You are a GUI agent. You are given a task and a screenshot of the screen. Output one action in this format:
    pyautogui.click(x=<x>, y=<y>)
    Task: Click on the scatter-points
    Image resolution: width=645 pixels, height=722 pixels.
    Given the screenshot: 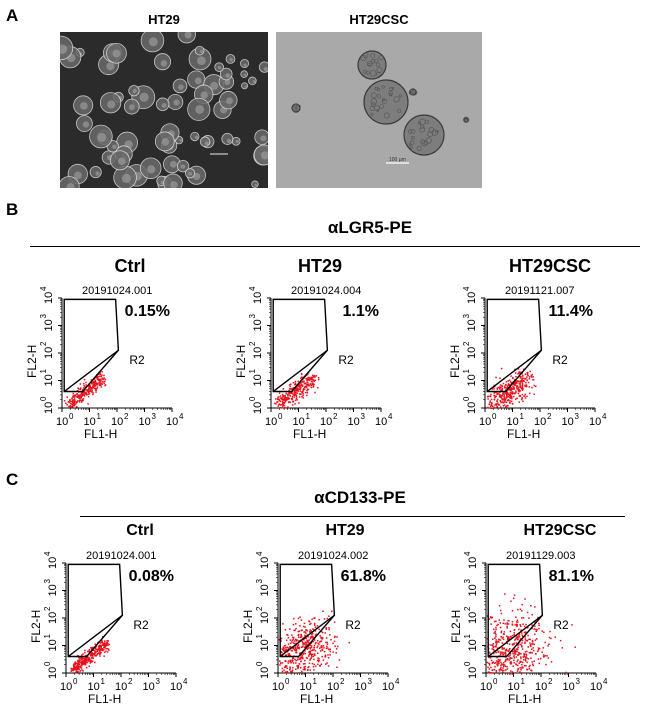 What is the action you would take?
    pyautogui.click(x=85, y=389)
    